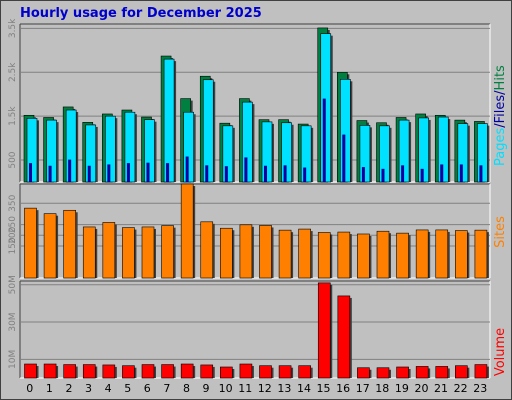  I want to click on xtick-label: 12, so click(265, 388).